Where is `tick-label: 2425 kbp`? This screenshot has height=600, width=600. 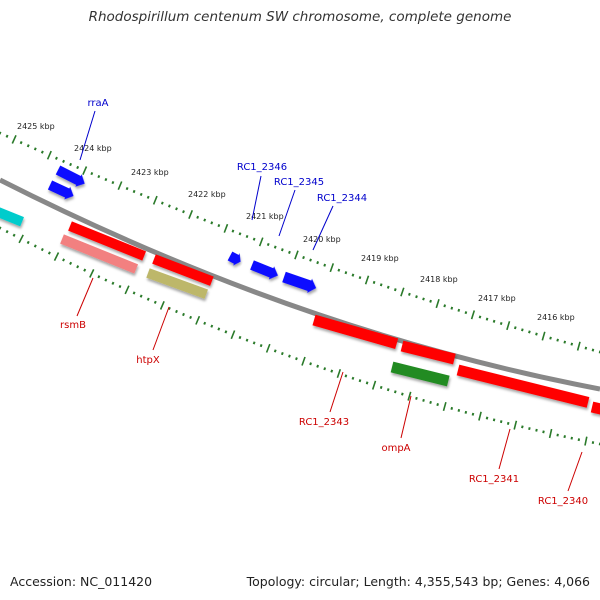
tick-label: 2425 kbp is located at coordinates (36, 126).